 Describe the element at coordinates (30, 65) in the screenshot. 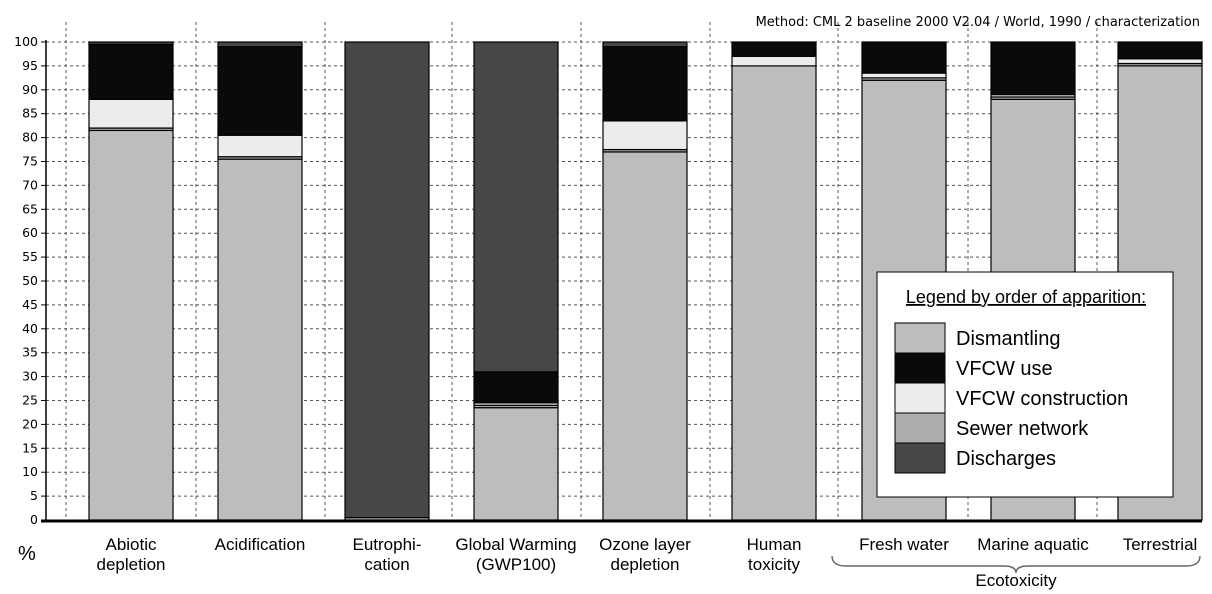

I see `y-tick-label: 95` at that location.